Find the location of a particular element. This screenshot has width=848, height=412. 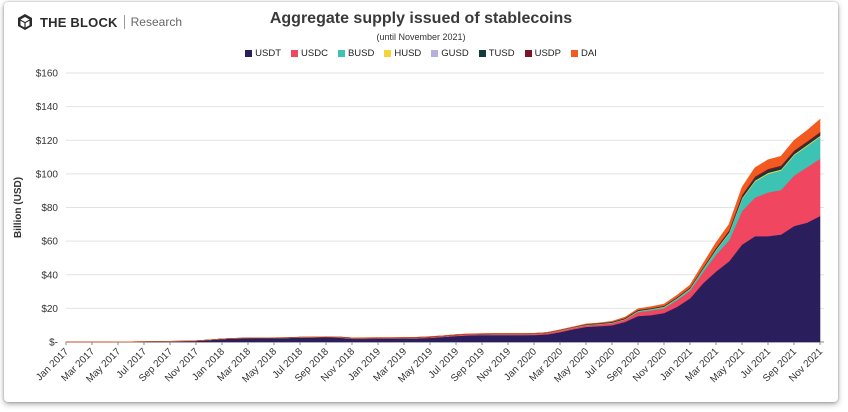

legend-swatch-gusd is located at coordinates (435, 53).